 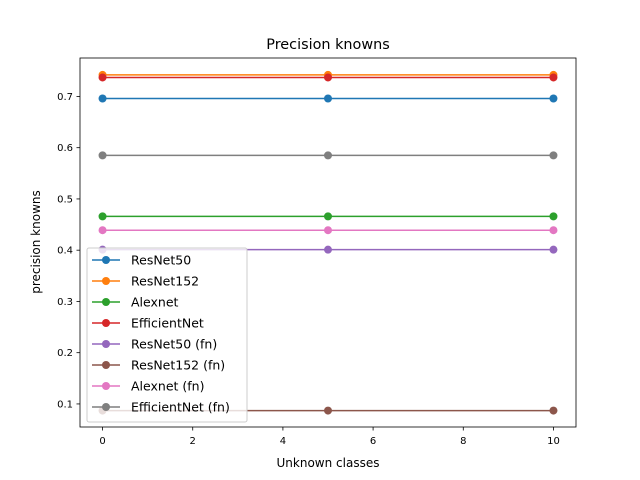 I want to click on y-tick-label: 0.2, so click(x=65, y=353).